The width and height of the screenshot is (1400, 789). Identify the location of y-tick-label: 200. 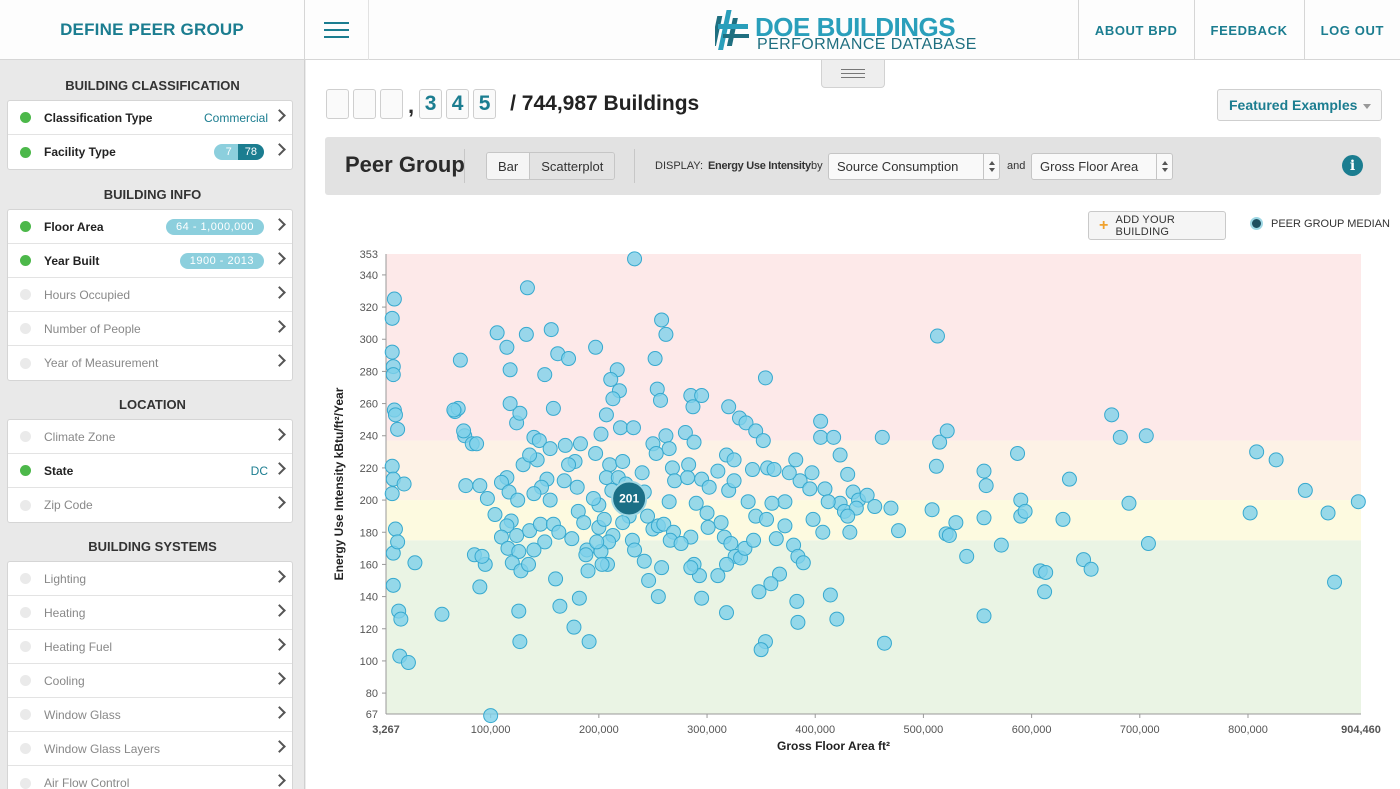
(369, 501).